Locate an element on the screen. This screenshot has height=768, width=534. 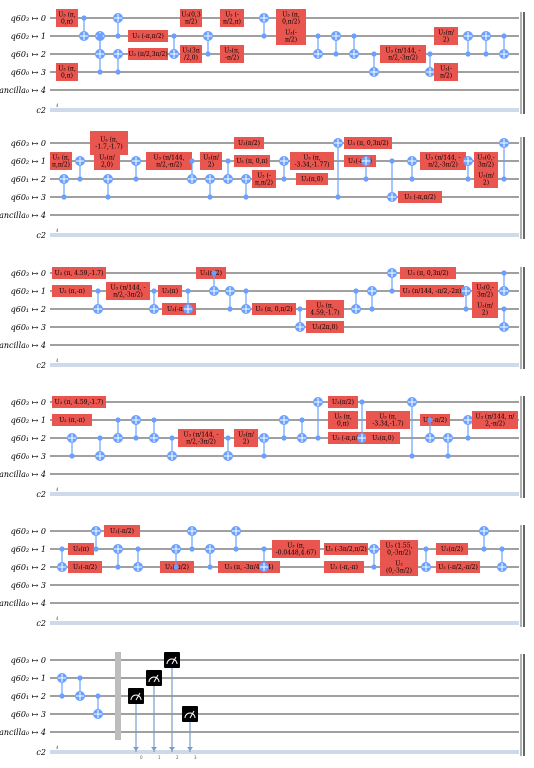
gate-label: U₃(π) is located at coordinates (81, 549).